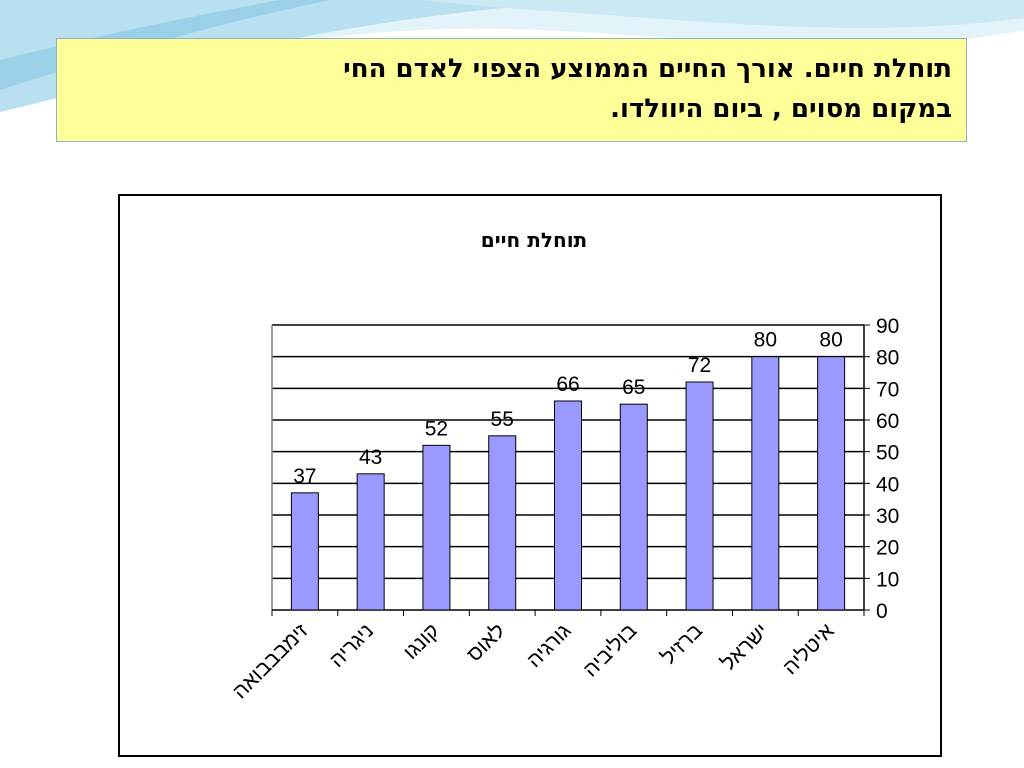 The image size is (1024, 768). Describe the element at coordinates (781, 109) in the screenshot. I see `slide-heading-line-2: במקום מסוים , ביום היוולדו.` at that location.